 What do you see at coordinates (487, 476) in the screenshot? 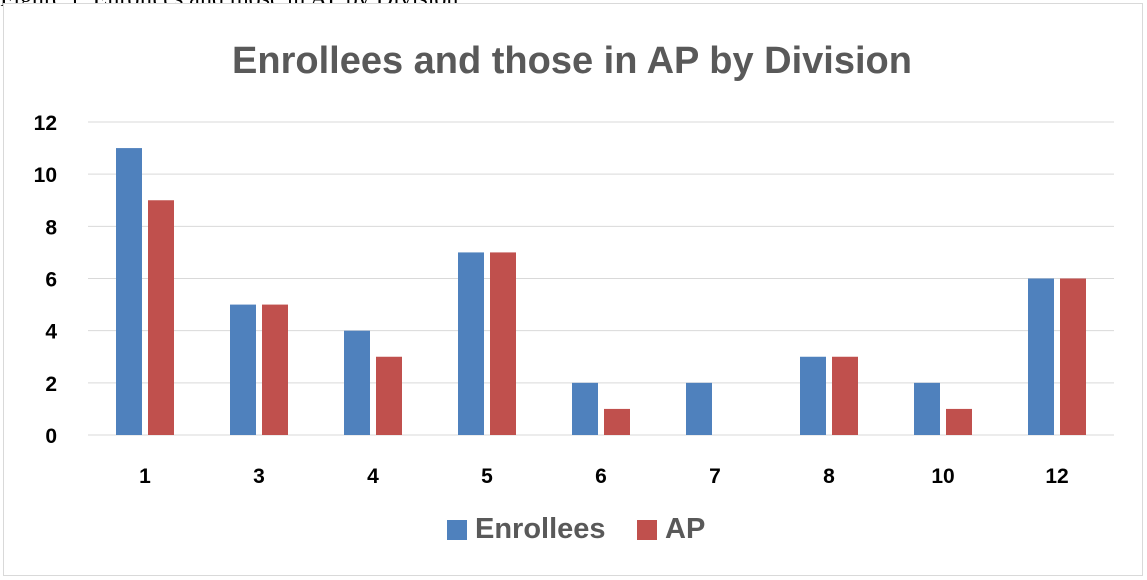
I see `x-tick-label: 5` at bounding box center [487, 476].